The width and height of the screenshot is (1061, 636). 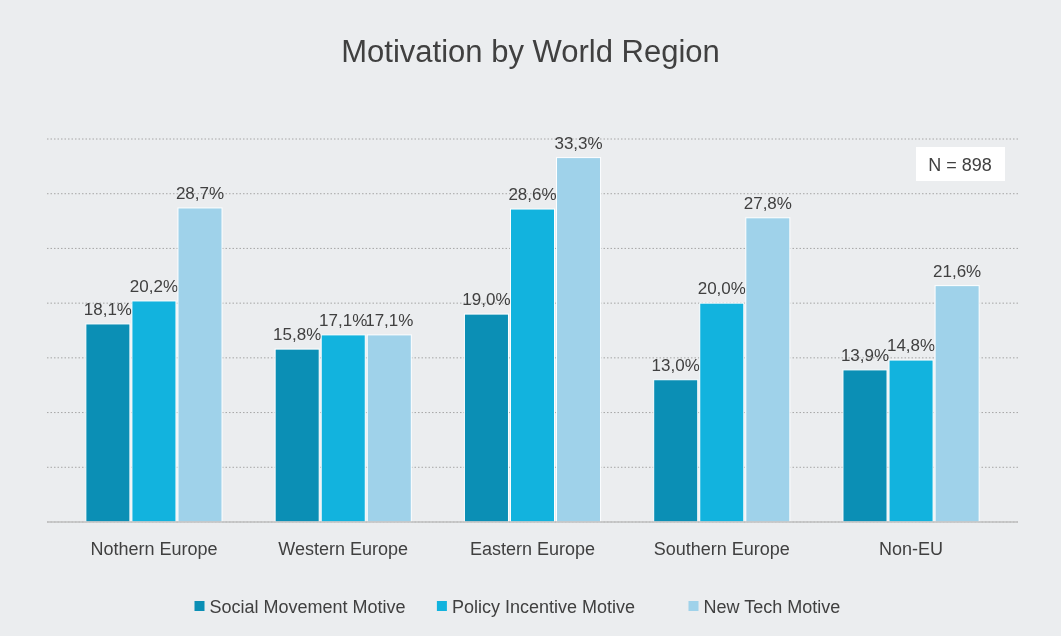 What do you see at coordinates (307, 607) in the screenshot?
I see `legend-label: Social Movement Motive` at bounding box center [307, 607].